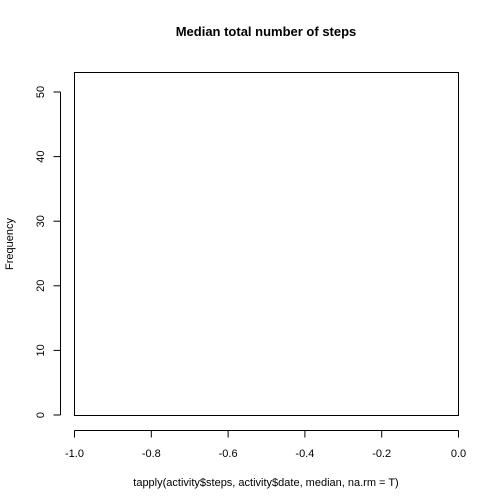 This screenshot has height=504, width=504. I want to click on y-tick-label: 30, so click(41, 221).